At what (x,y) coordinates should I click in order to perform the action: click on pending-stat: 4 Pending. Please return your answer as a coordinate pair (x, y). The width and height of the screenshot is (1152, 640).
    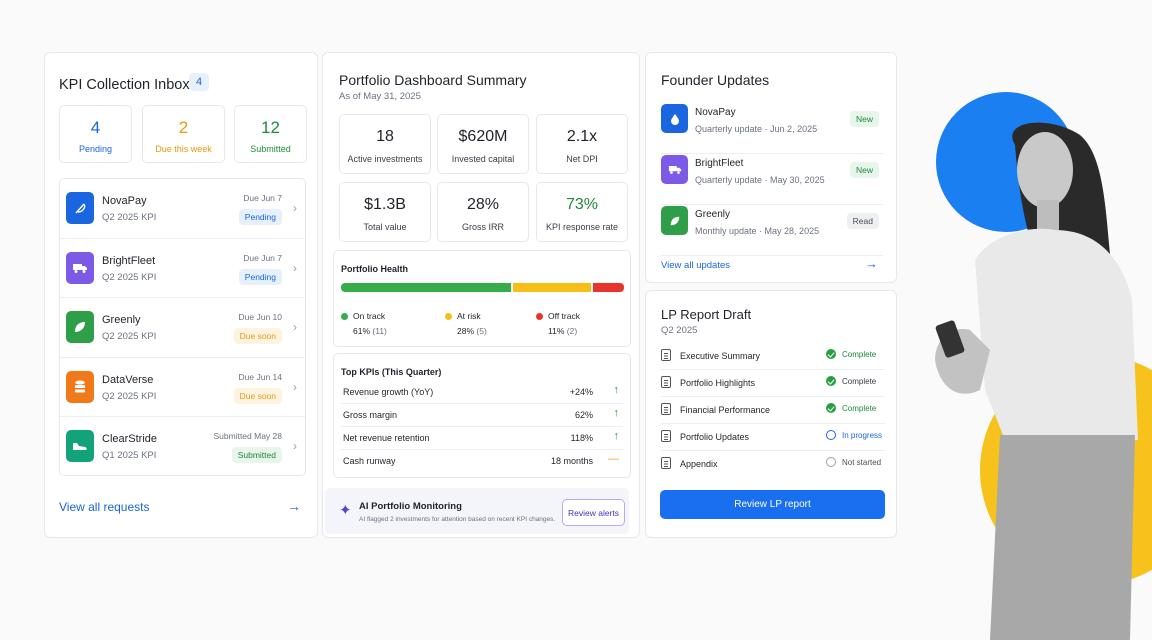
    Looking at the image, I should click on (95, 134).